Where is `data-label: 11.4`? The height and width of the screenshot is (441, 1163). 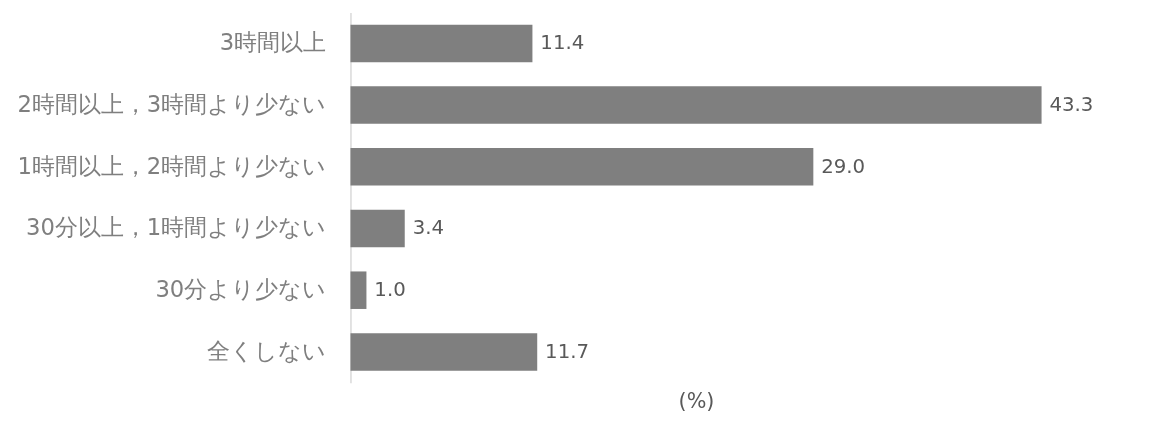 data-label: 11.4 is located at coordinates (562, 43).